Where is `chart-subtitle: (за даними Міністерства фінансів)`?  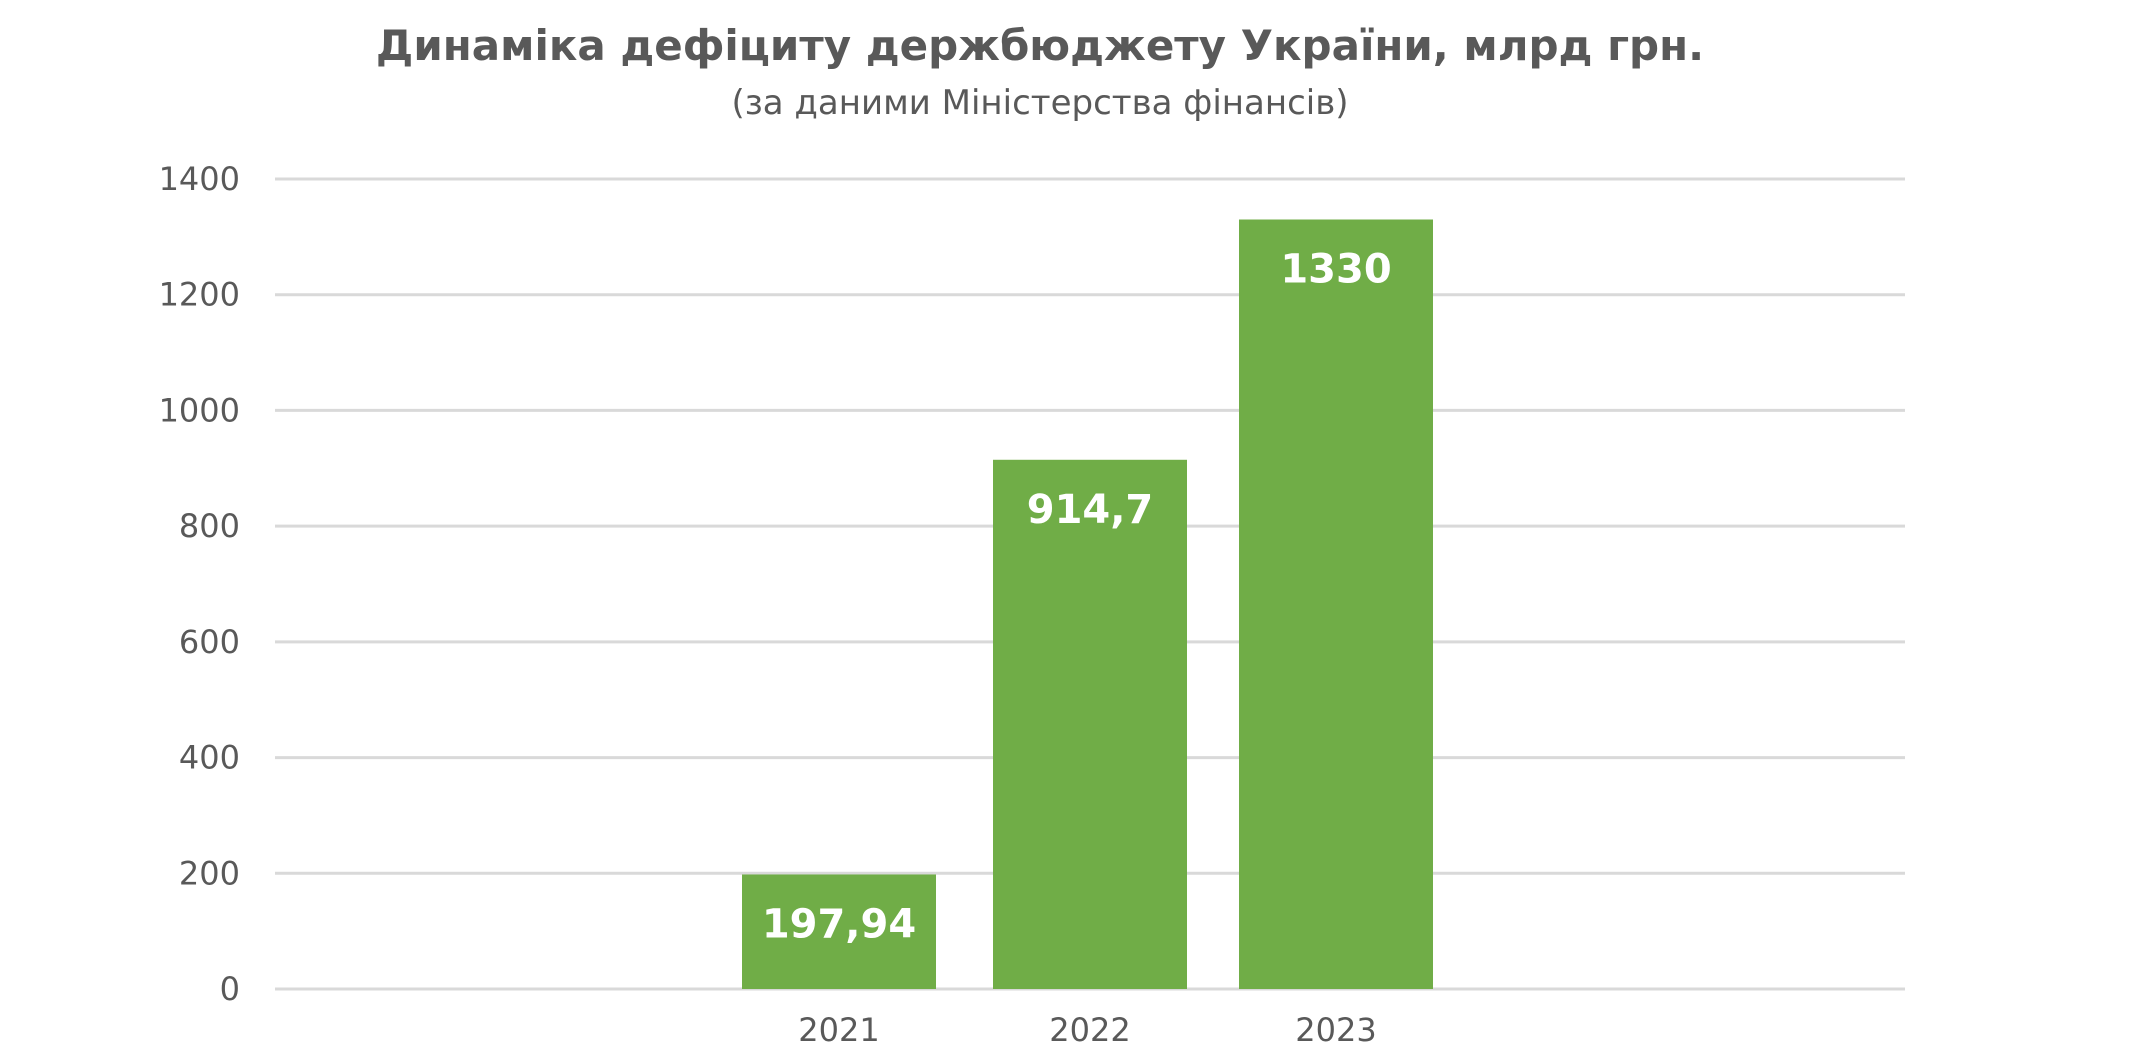
chart-subtitle: (за даними Міністерства фінансів) is located at coordinates (1039, 103).